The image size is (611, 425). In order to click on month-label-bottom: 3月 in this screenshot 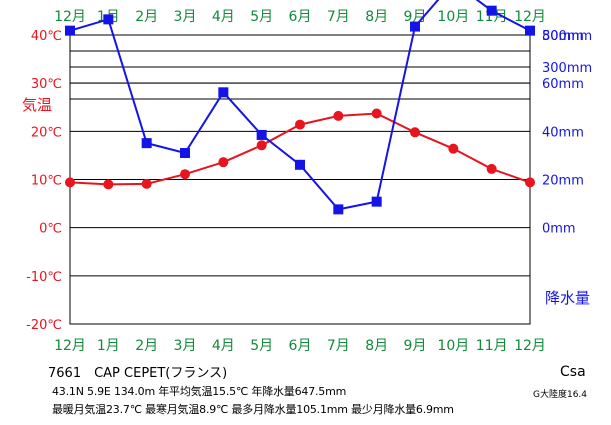, I will do `click(185, 346)`.